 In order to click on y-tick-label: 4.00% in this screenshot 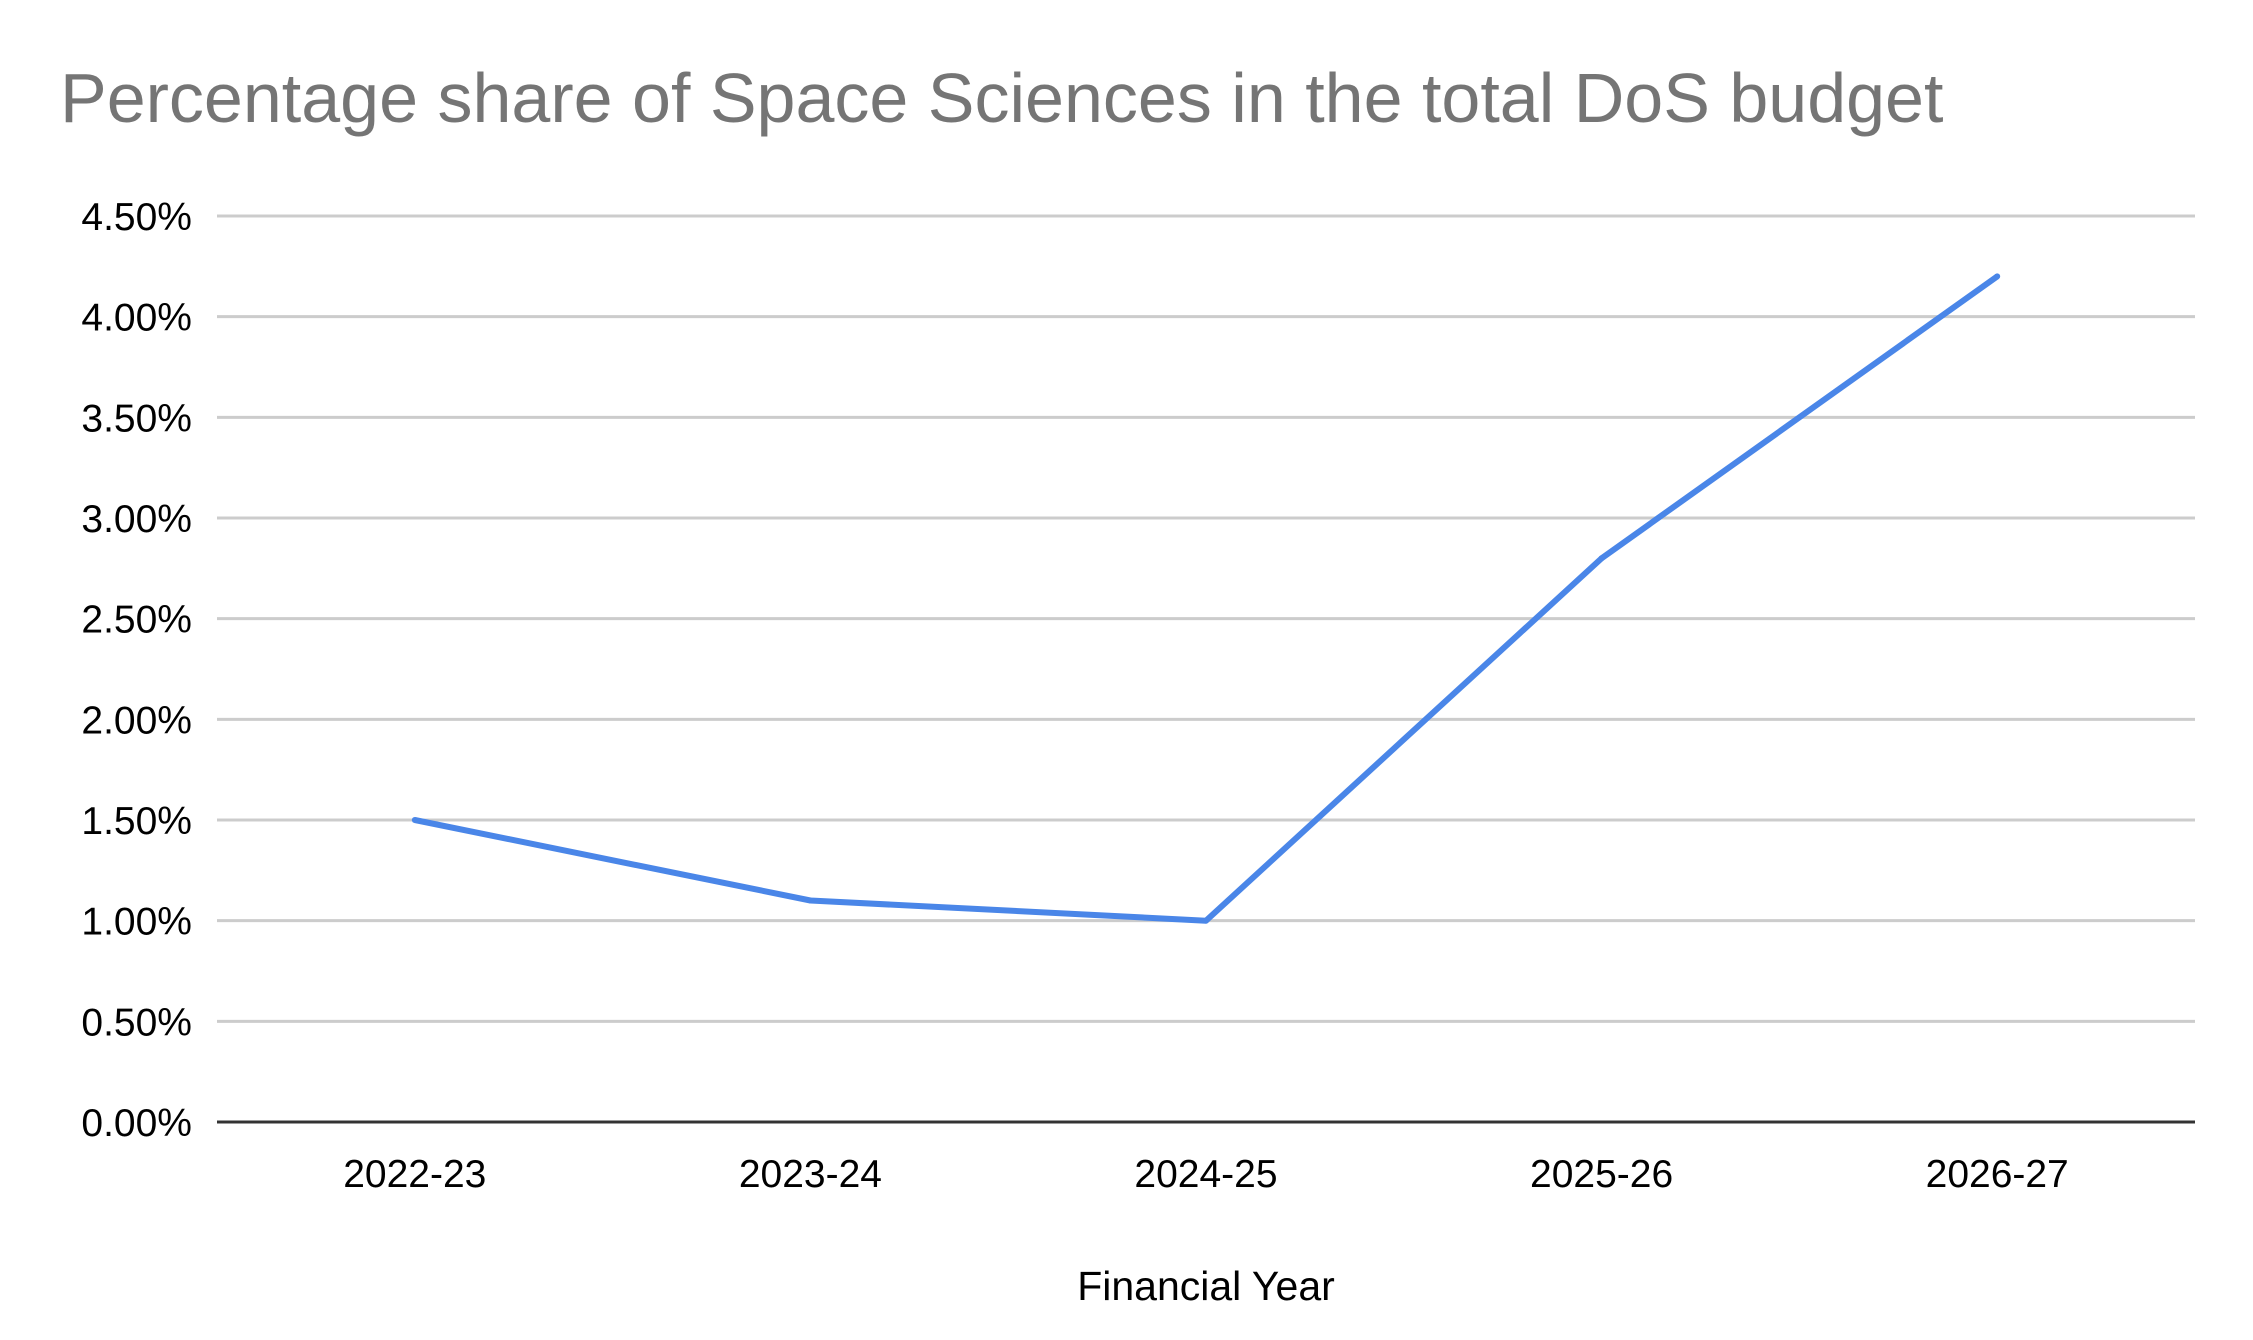, I will do `click(136, 318)`.